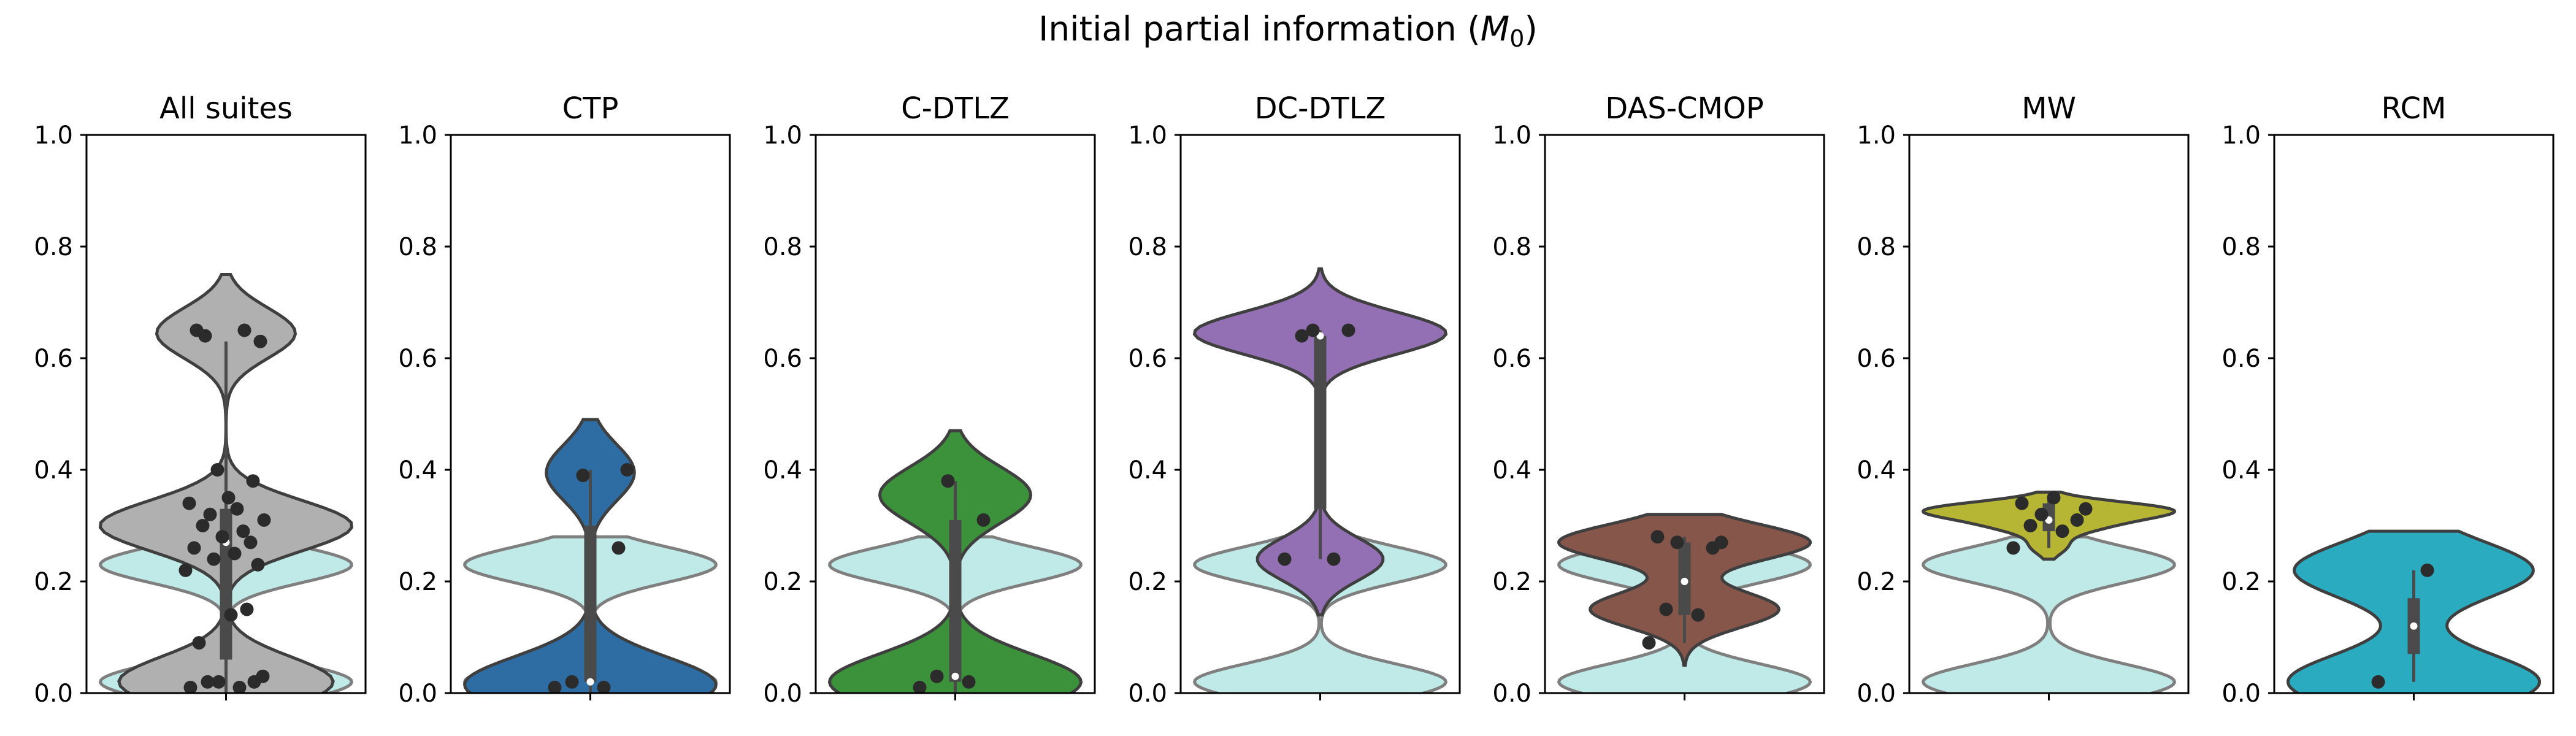  What do you see at coordinates (2414, 108) in the screenshot?
I see `subplot-title: RCM` at bounding box center [2414, 108].